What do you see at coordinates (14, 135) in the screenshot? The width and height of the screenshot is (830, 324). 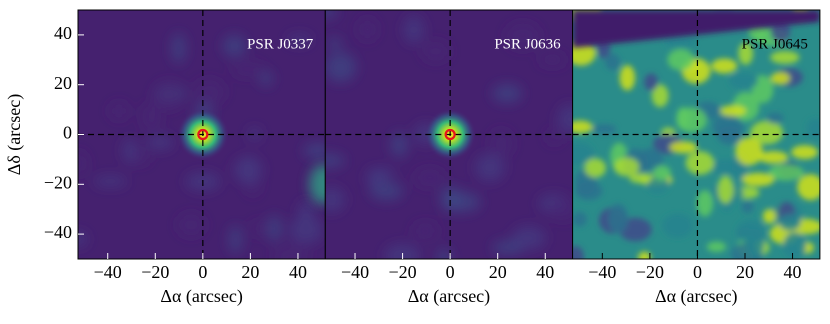 I see `y-axis-label: Δδ (arcsec)` at bounding box center [14, 135].